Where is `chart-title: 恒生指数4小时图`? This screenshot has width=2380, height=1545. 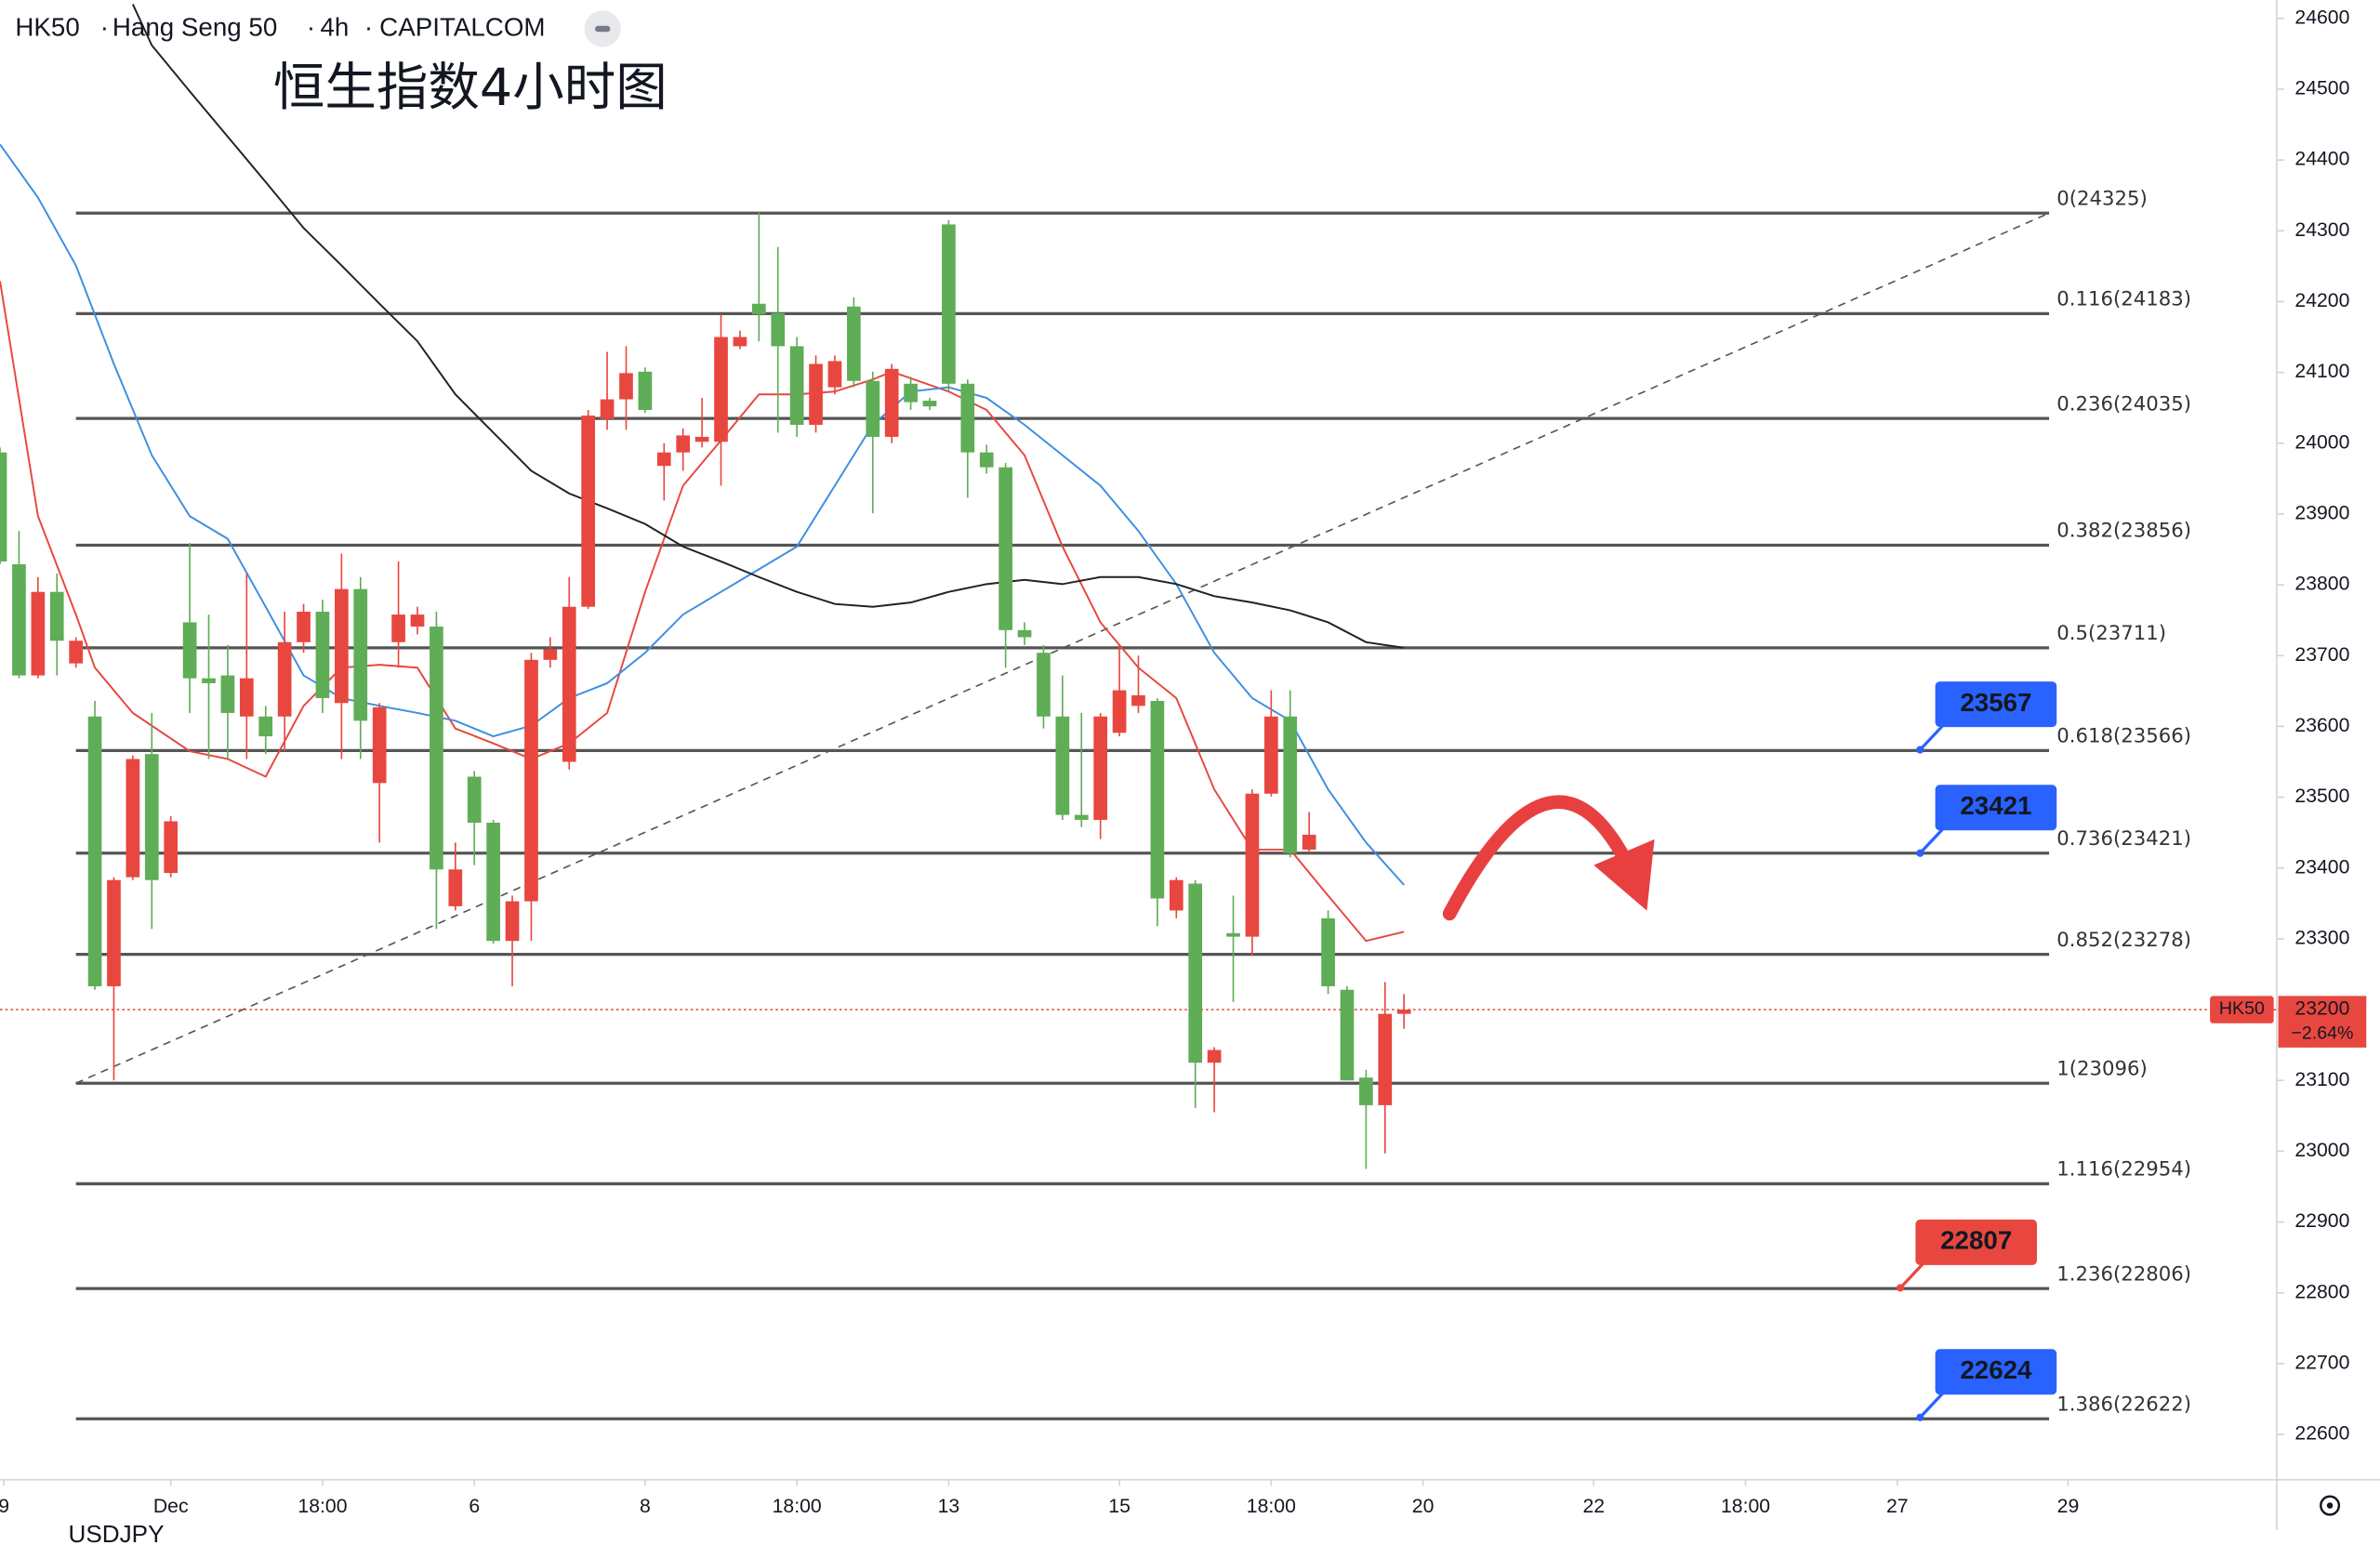 chart-title: 恒生指数4小时图 is located at coordinates (470, 88).